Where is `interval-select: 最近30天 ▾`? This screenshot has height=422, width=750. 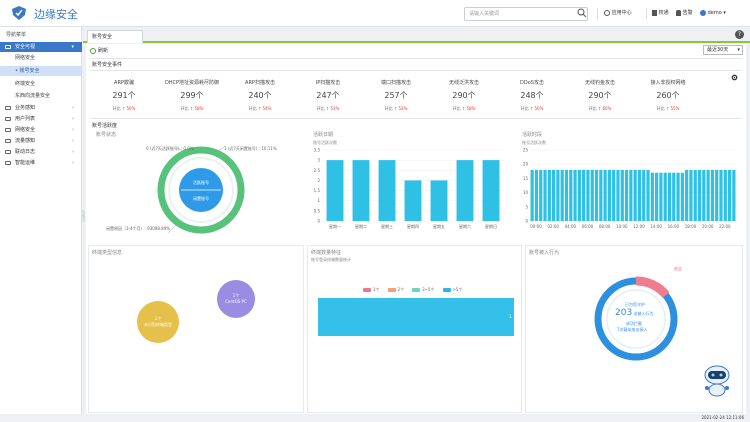 interval-select: 最近30天 ▾ is located at coordinates (723, 50).